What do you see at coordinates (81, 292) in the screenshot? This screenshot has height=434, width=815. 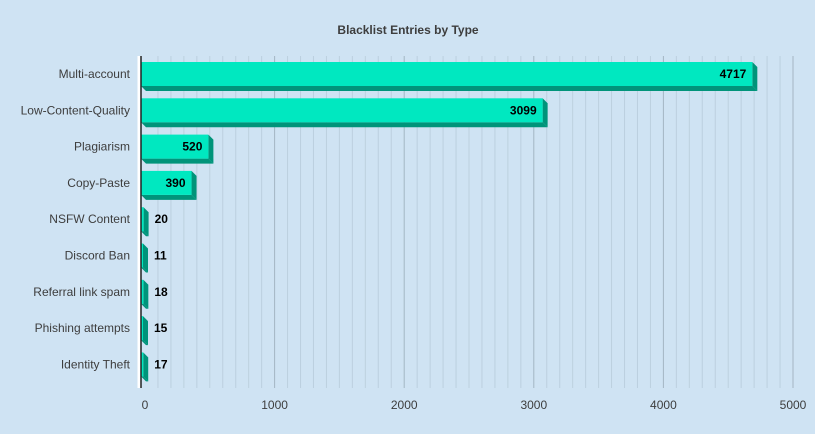 I see `category-label: Referral link spam` at bounding box center [81, 292].